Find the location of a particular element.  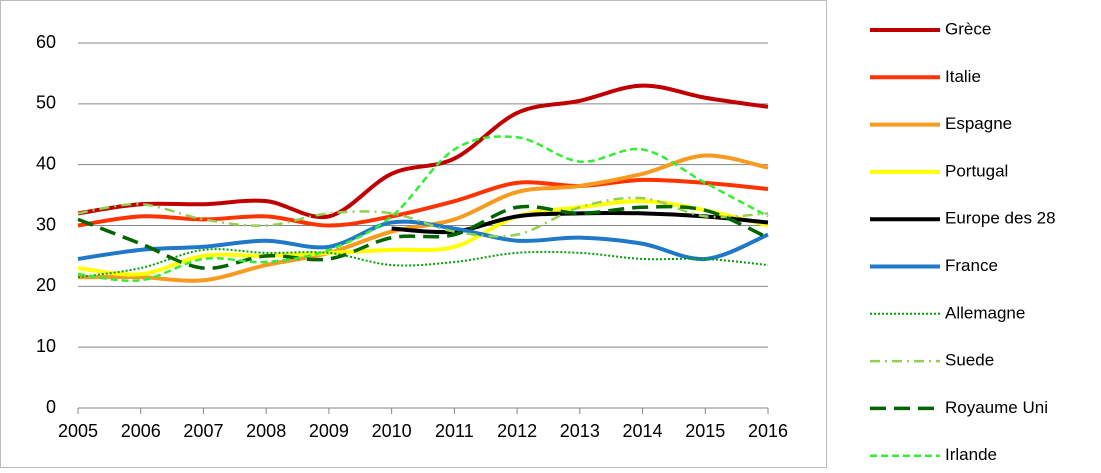

legend-label: Europe des 28 is located at coordinates (1000, 218).